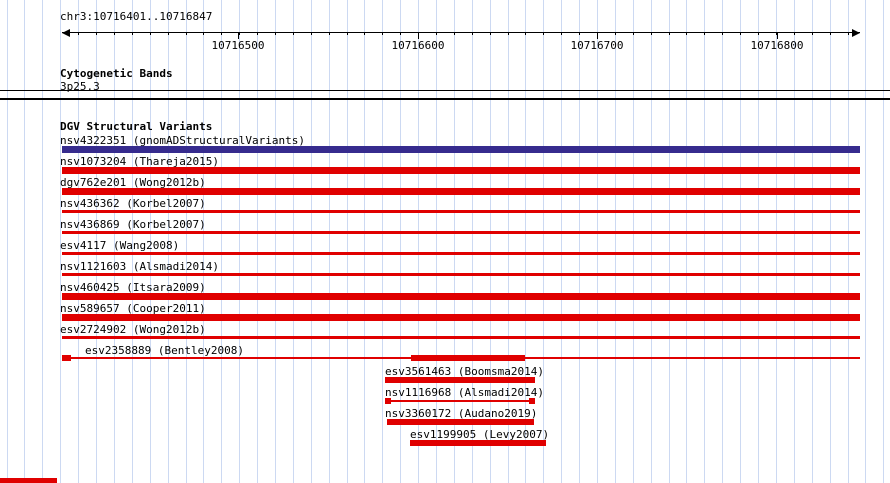 The width and height of the screenshot is (890, 483). What do you see at coordinates (136, 126) in the screenshot?
I see `dgv-header: DGV Structural Variants` at bounding box center [136, 126].